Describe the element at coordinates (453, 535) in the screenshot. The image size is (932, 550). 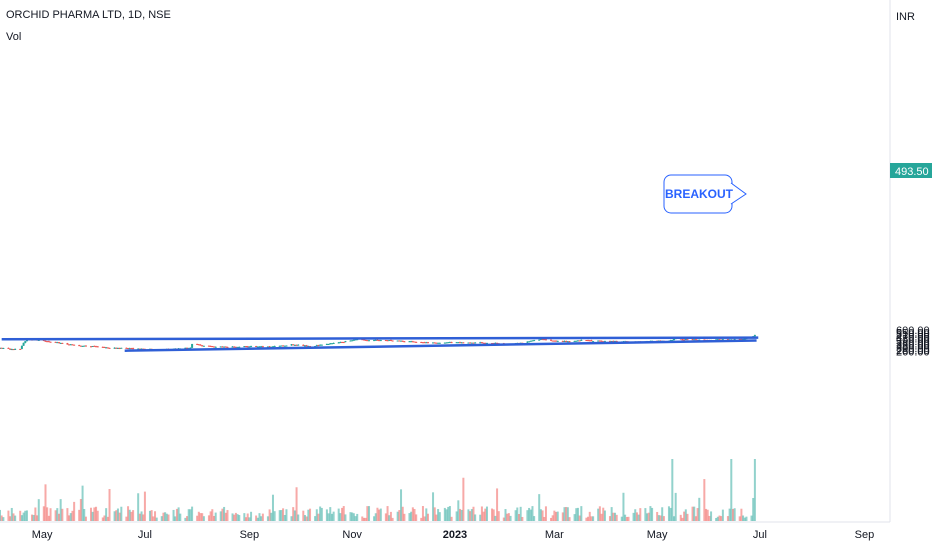
I see `time-axis: May Jul Sep Nov 2023 Mar May Jul Sep` at that location.